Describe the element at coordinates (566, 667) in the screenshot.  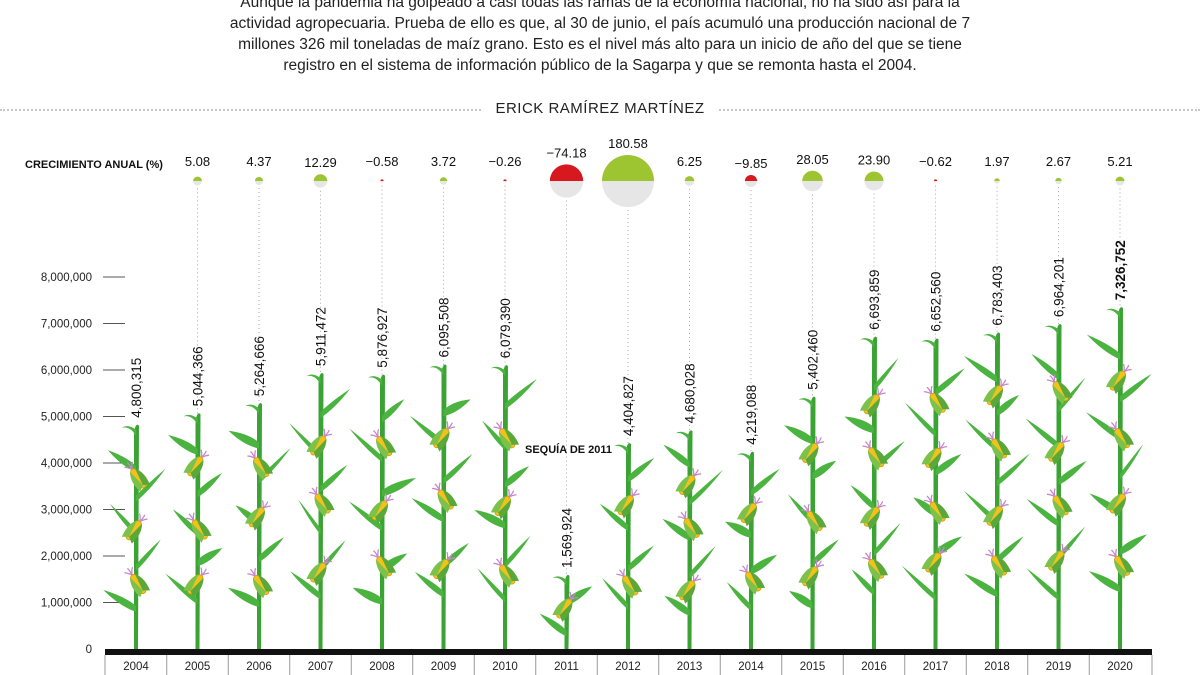
I see `x-tick-label: 2011` at that location.